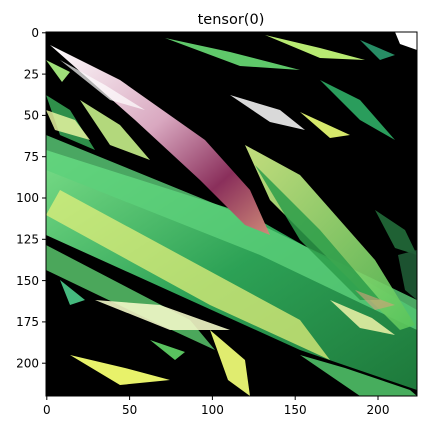 This screenshot has height=435, width=425. I want to click on x-tick-label: 0, so click(47, 410).